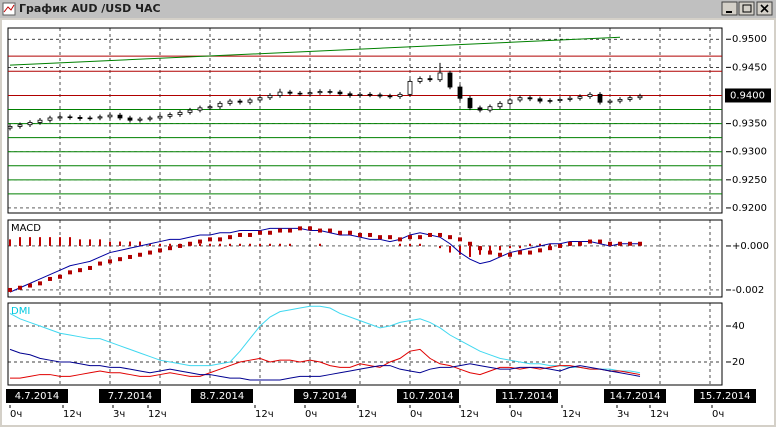  Describe the element at coordinates (388, 9) in the screenshot. I see `title-bar` at that location.